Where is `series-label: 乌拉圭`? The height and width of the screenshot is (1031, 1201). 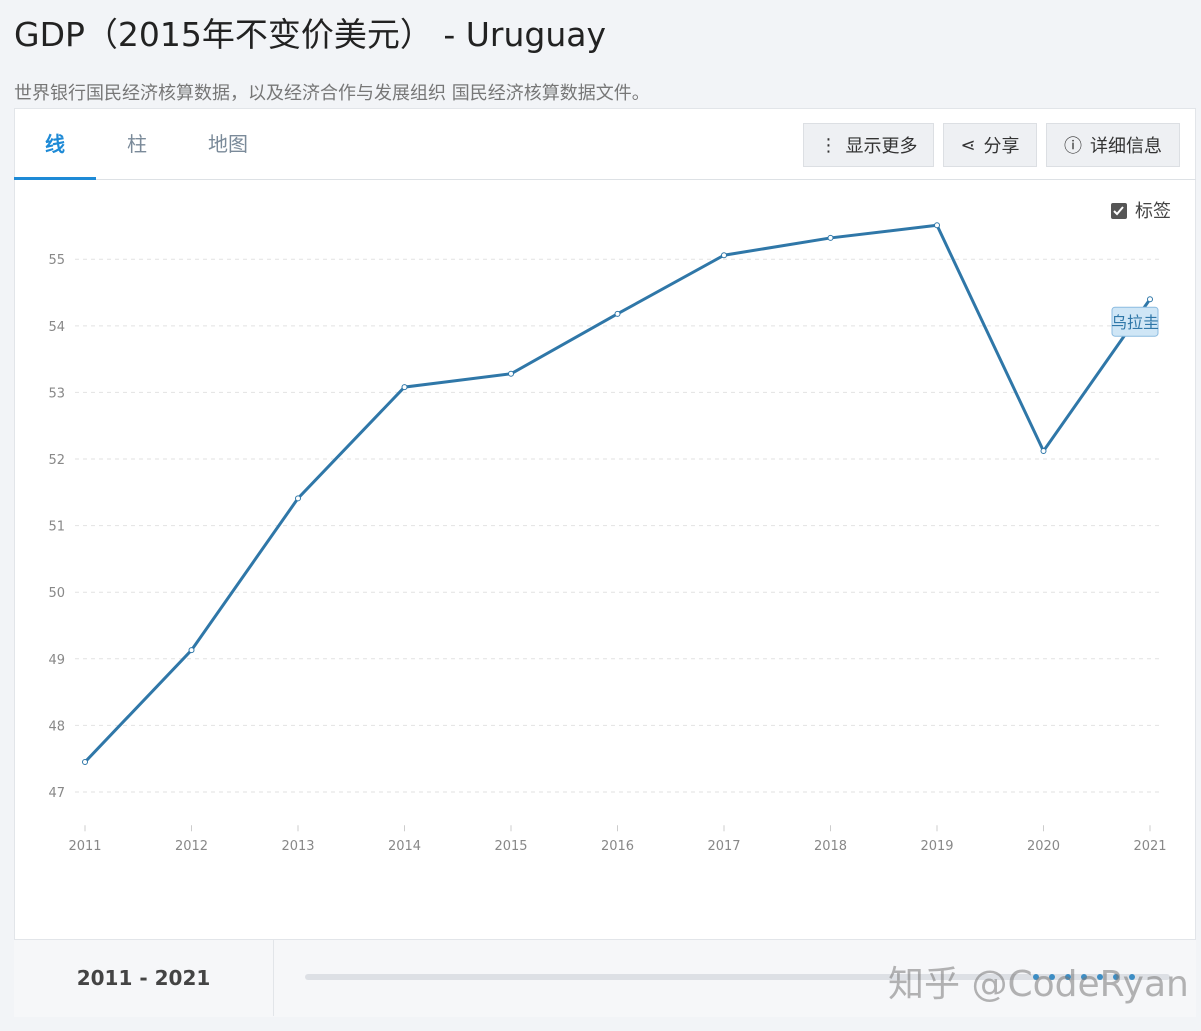
series-label: 乌拉圭 is located at coordinates (1135, 322).